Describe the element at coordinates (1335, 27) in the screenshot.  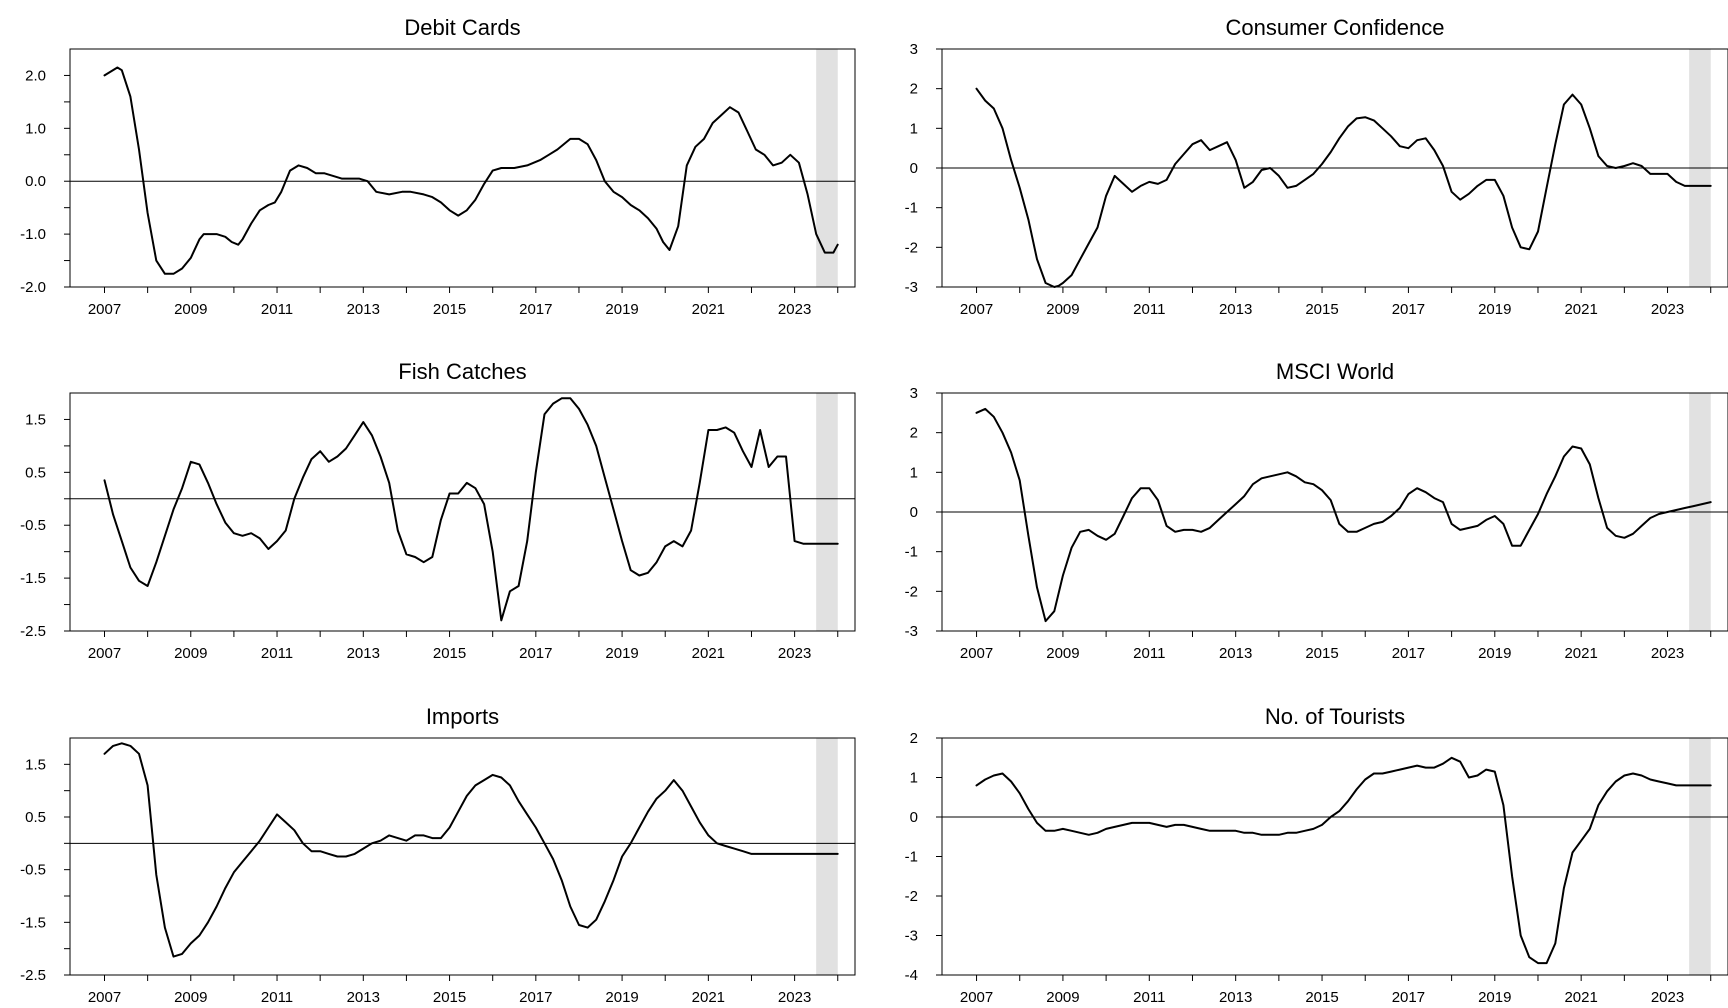
I see `chart-title: Consumer Confidence` at that location.